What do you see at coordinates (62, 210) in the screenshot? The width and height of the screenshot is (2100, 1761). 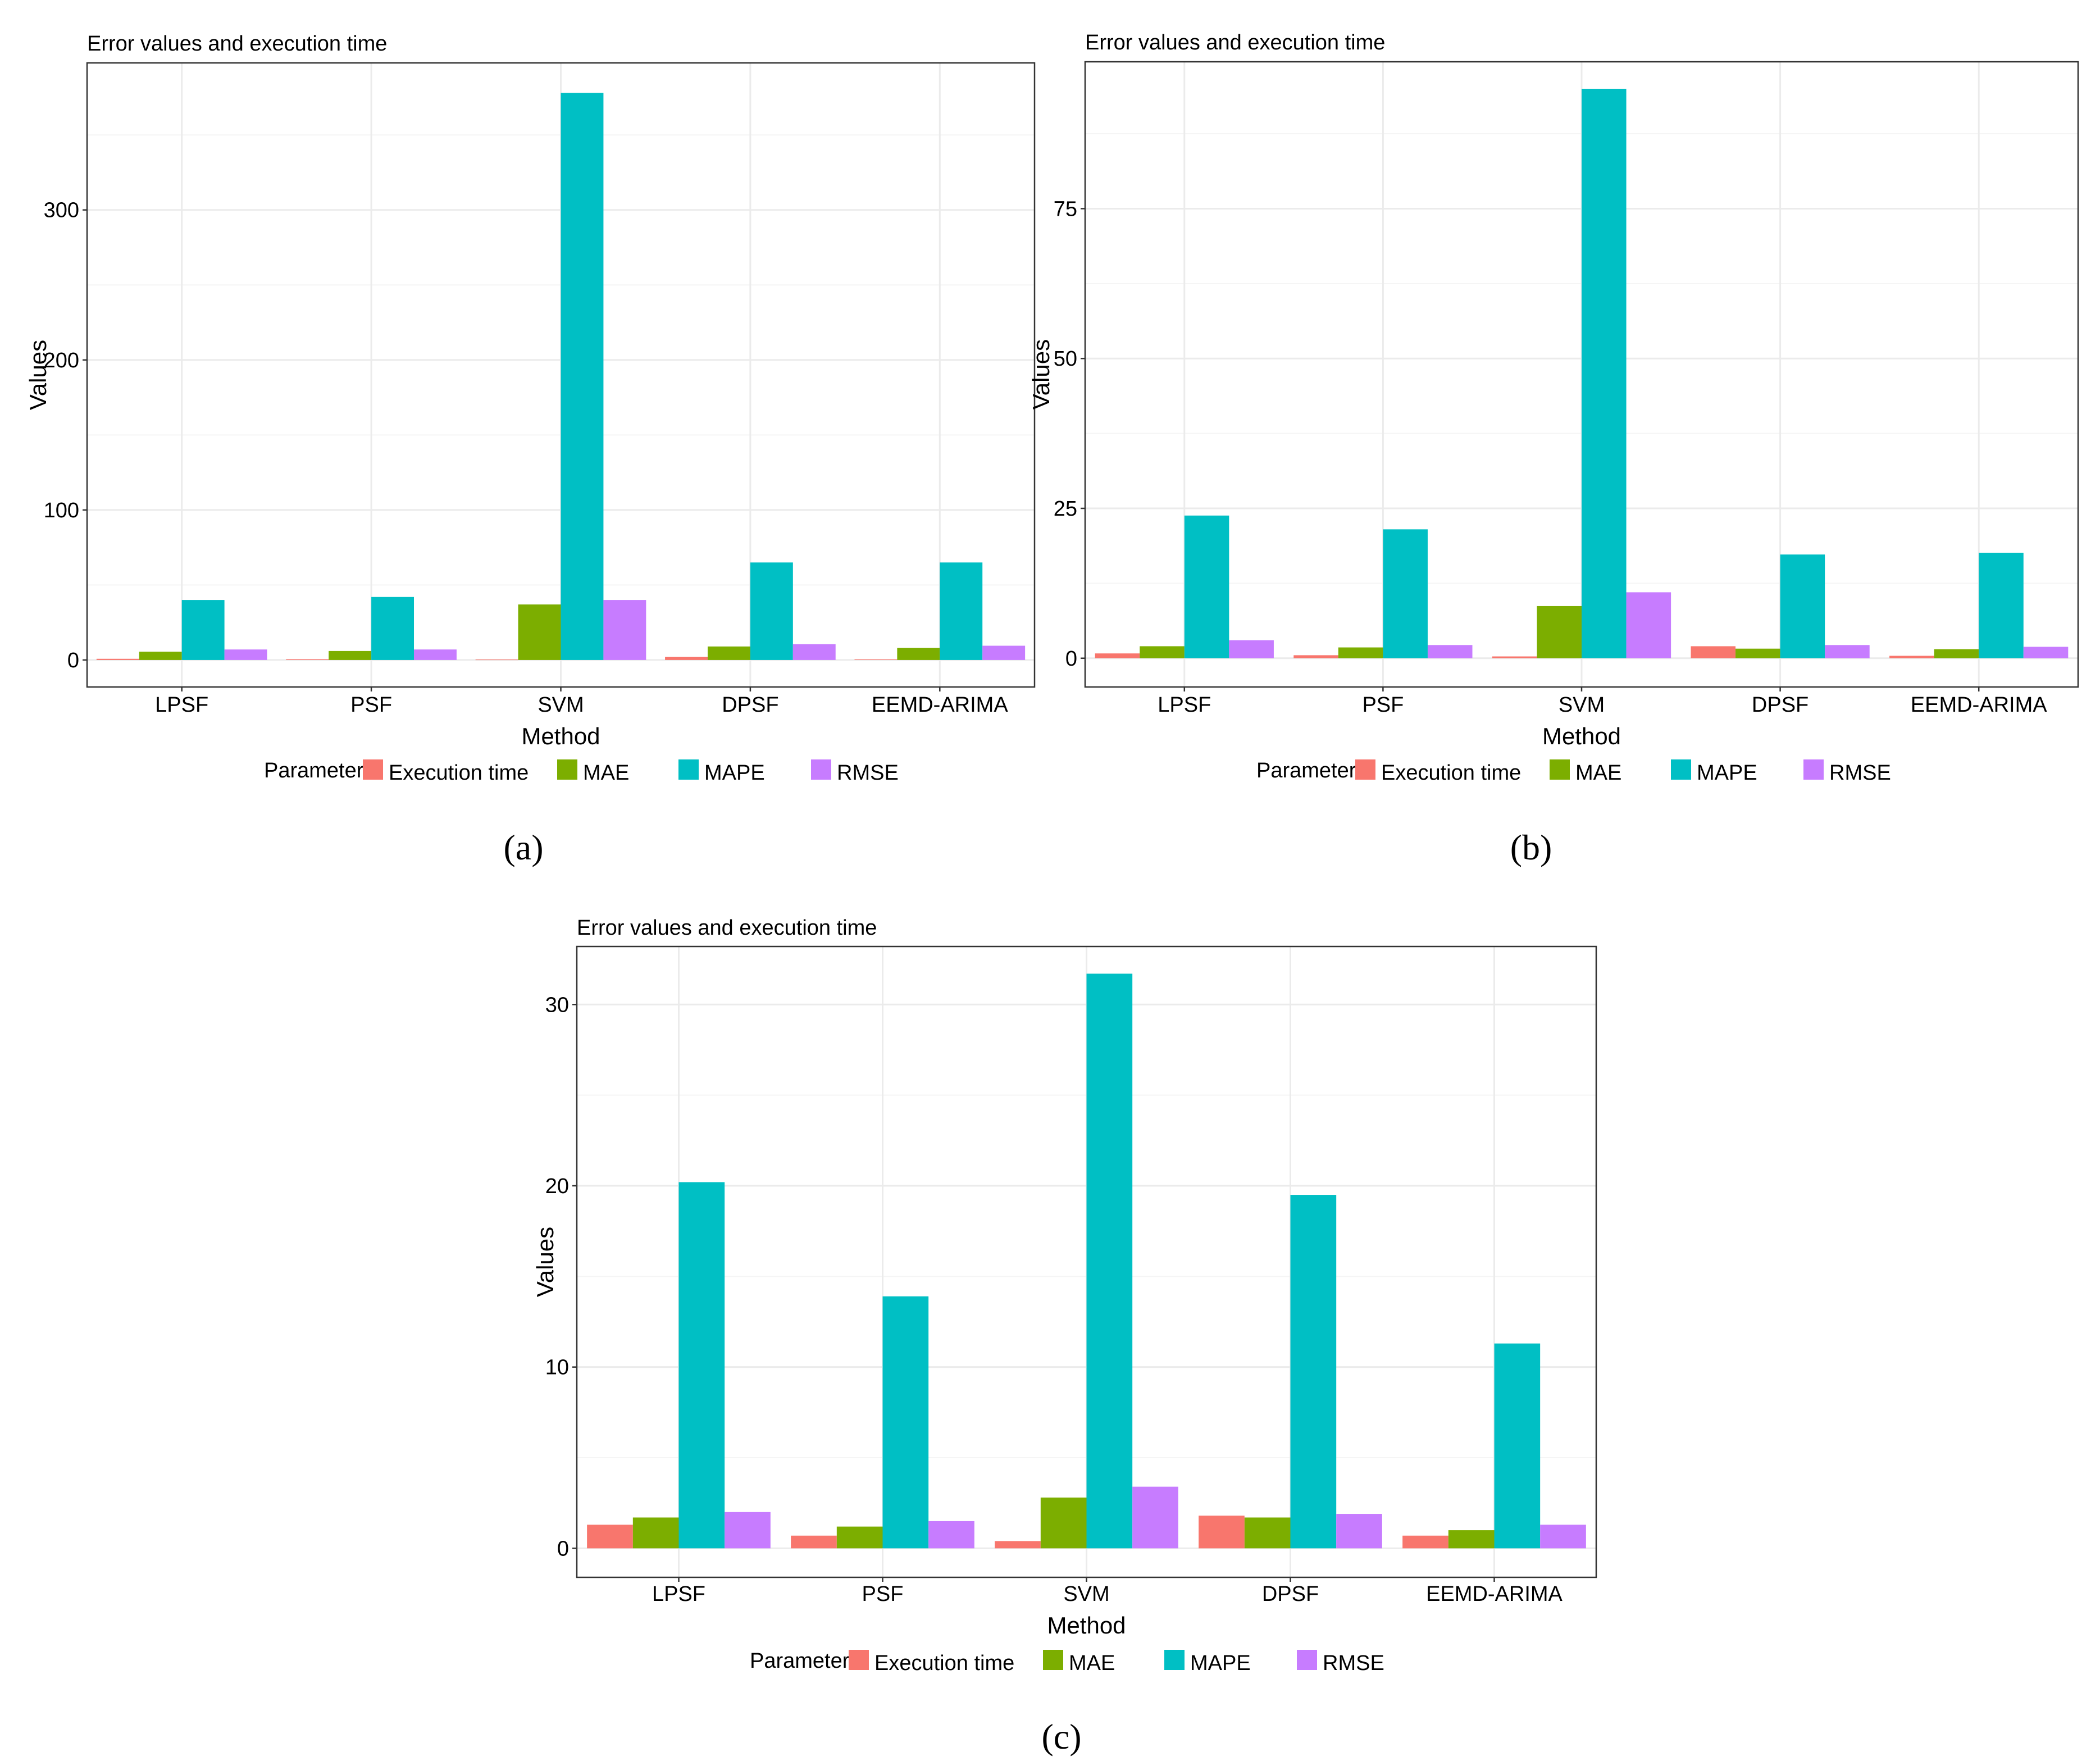 I see `y-tick-label: 300` at bounding box center [62, 210].